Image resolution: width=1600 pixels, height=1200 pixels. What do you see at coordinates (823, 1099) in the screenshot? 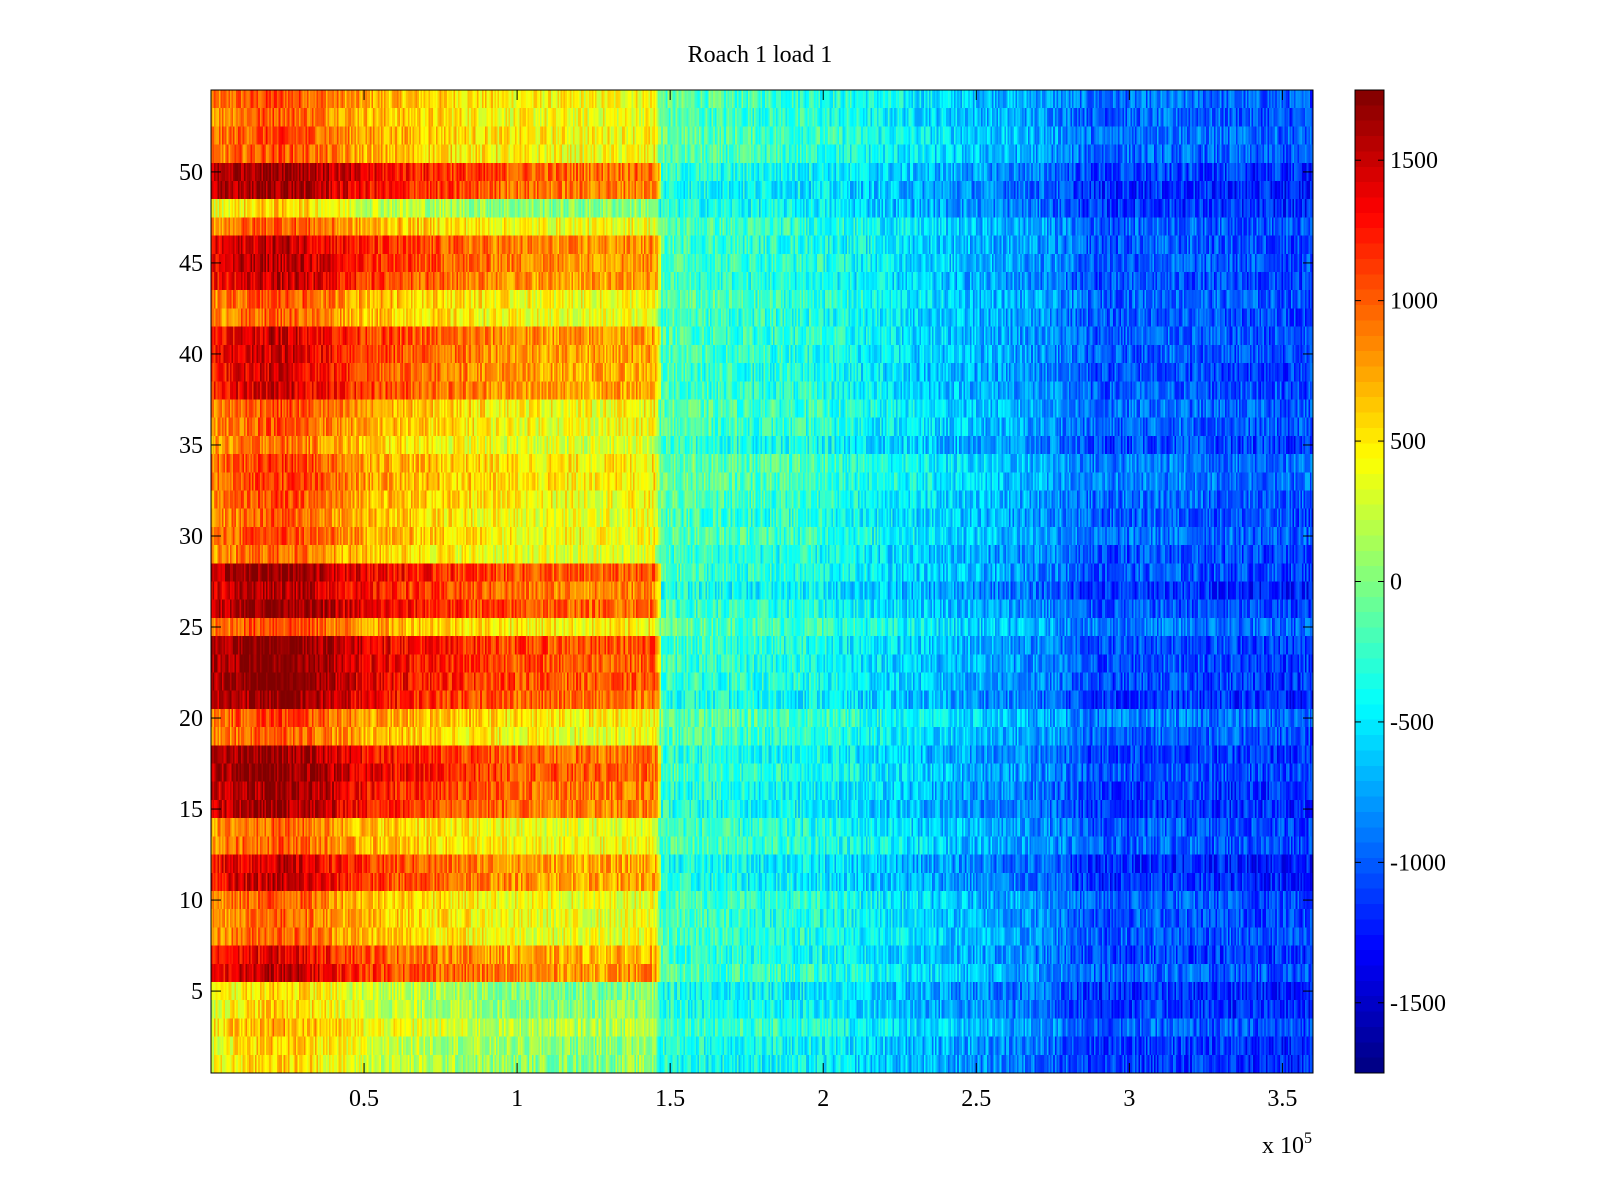
I see `x-tick-label: 2` at bounding box center [823, 1099].